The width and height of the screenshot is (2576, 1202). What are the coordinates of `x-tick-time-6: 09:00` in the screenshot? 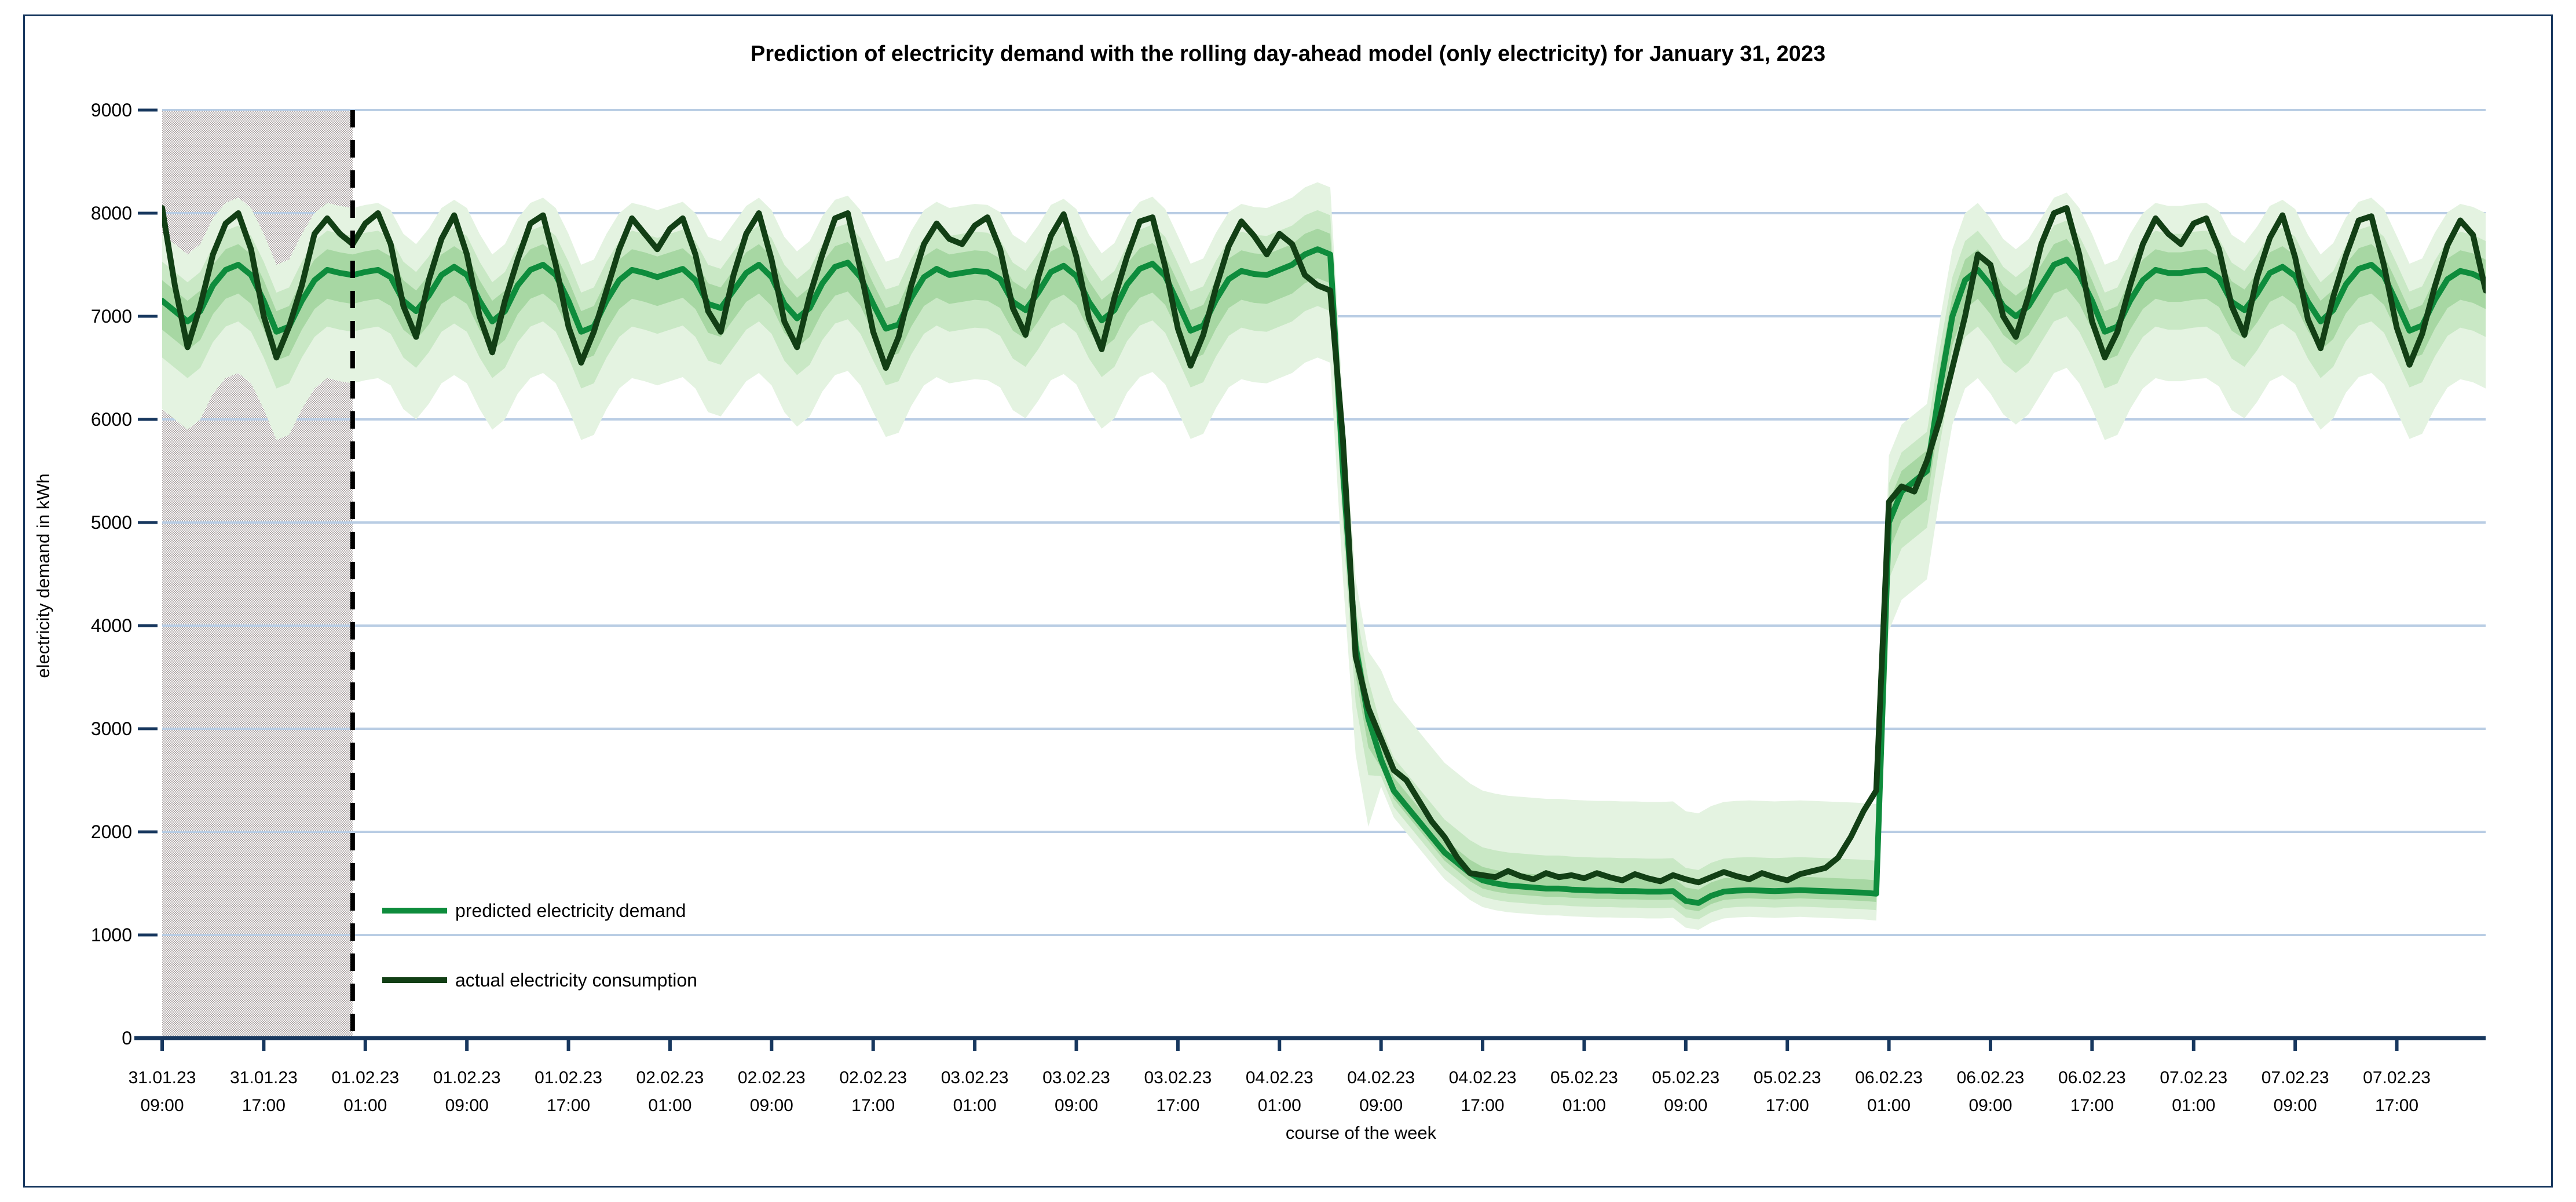 It's located at (771, 1105).